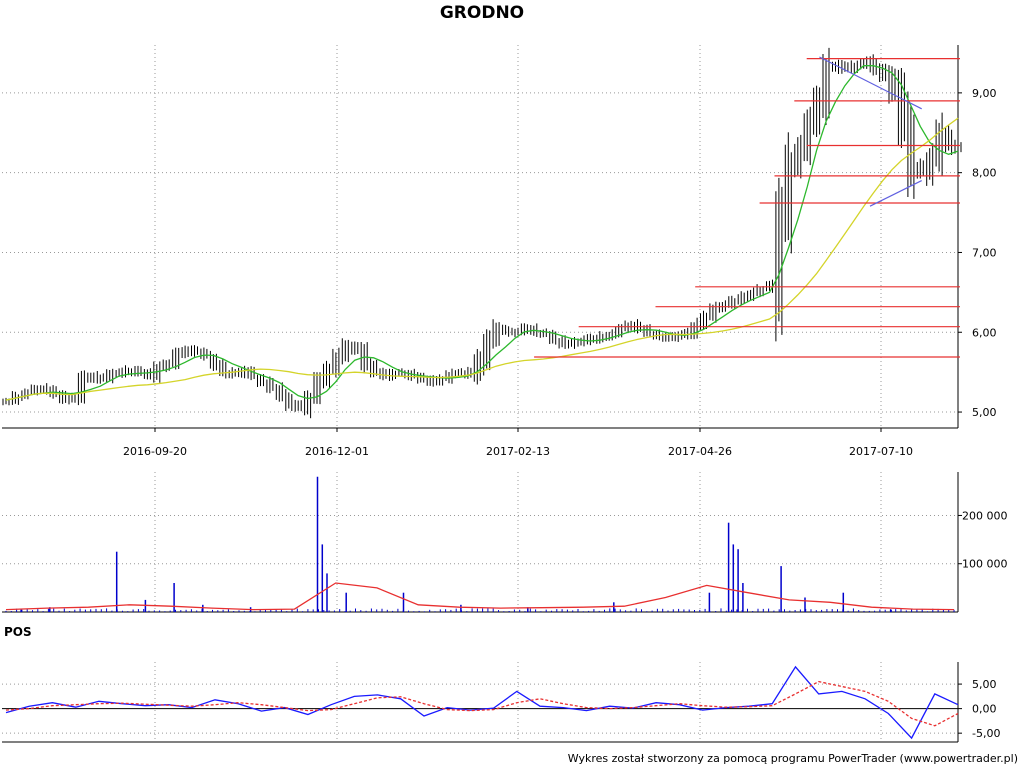 The height and width of the screenshot is (768, 1024). Describe the element at coordinates (518, 451) in the screenshot. I see `x-tick-label: 2017-02-13` at that location.